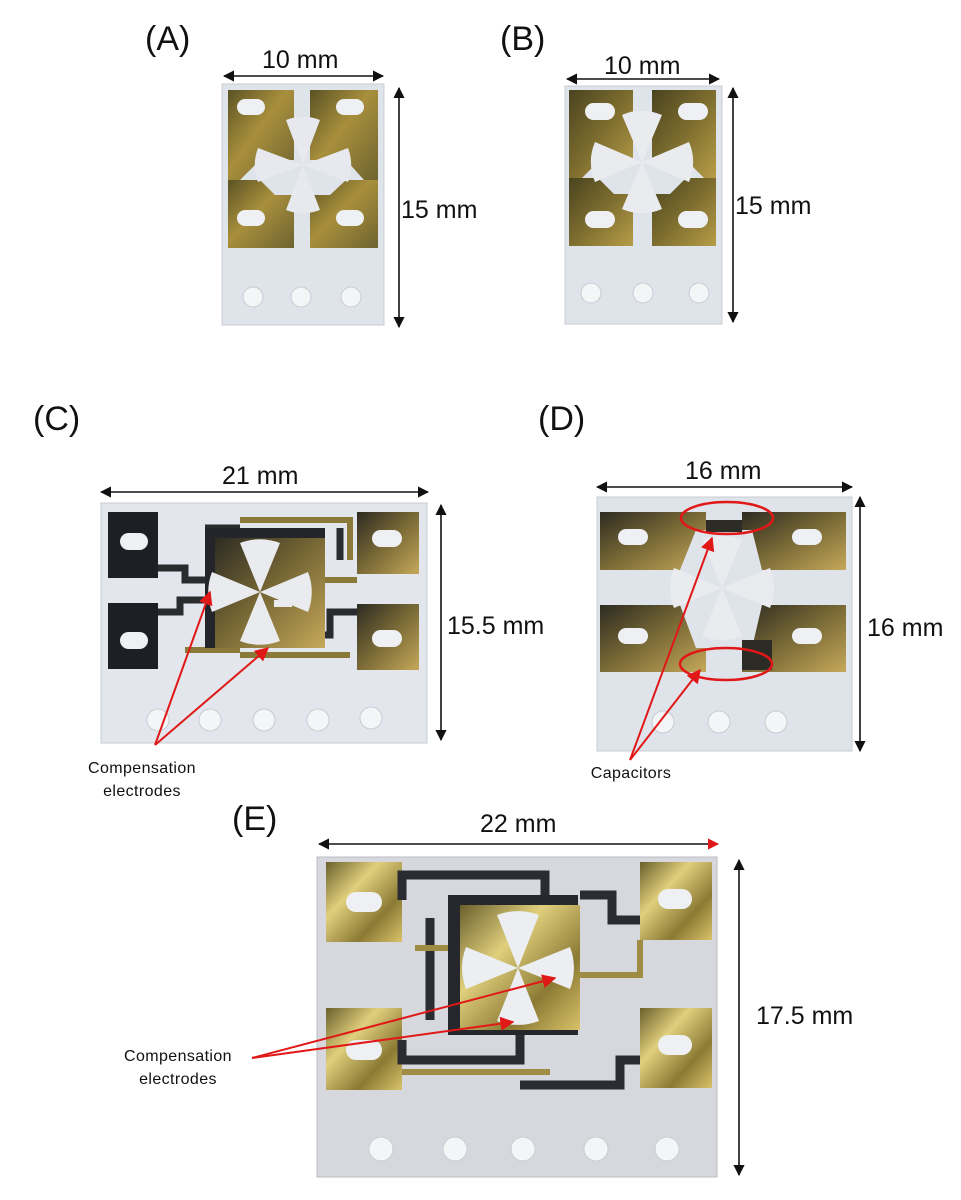  What do you see at coordinates (496, 626) in the screenshot?
I see `panel-c-height-label: 15.5 mm` at bounding box center [496, 626].